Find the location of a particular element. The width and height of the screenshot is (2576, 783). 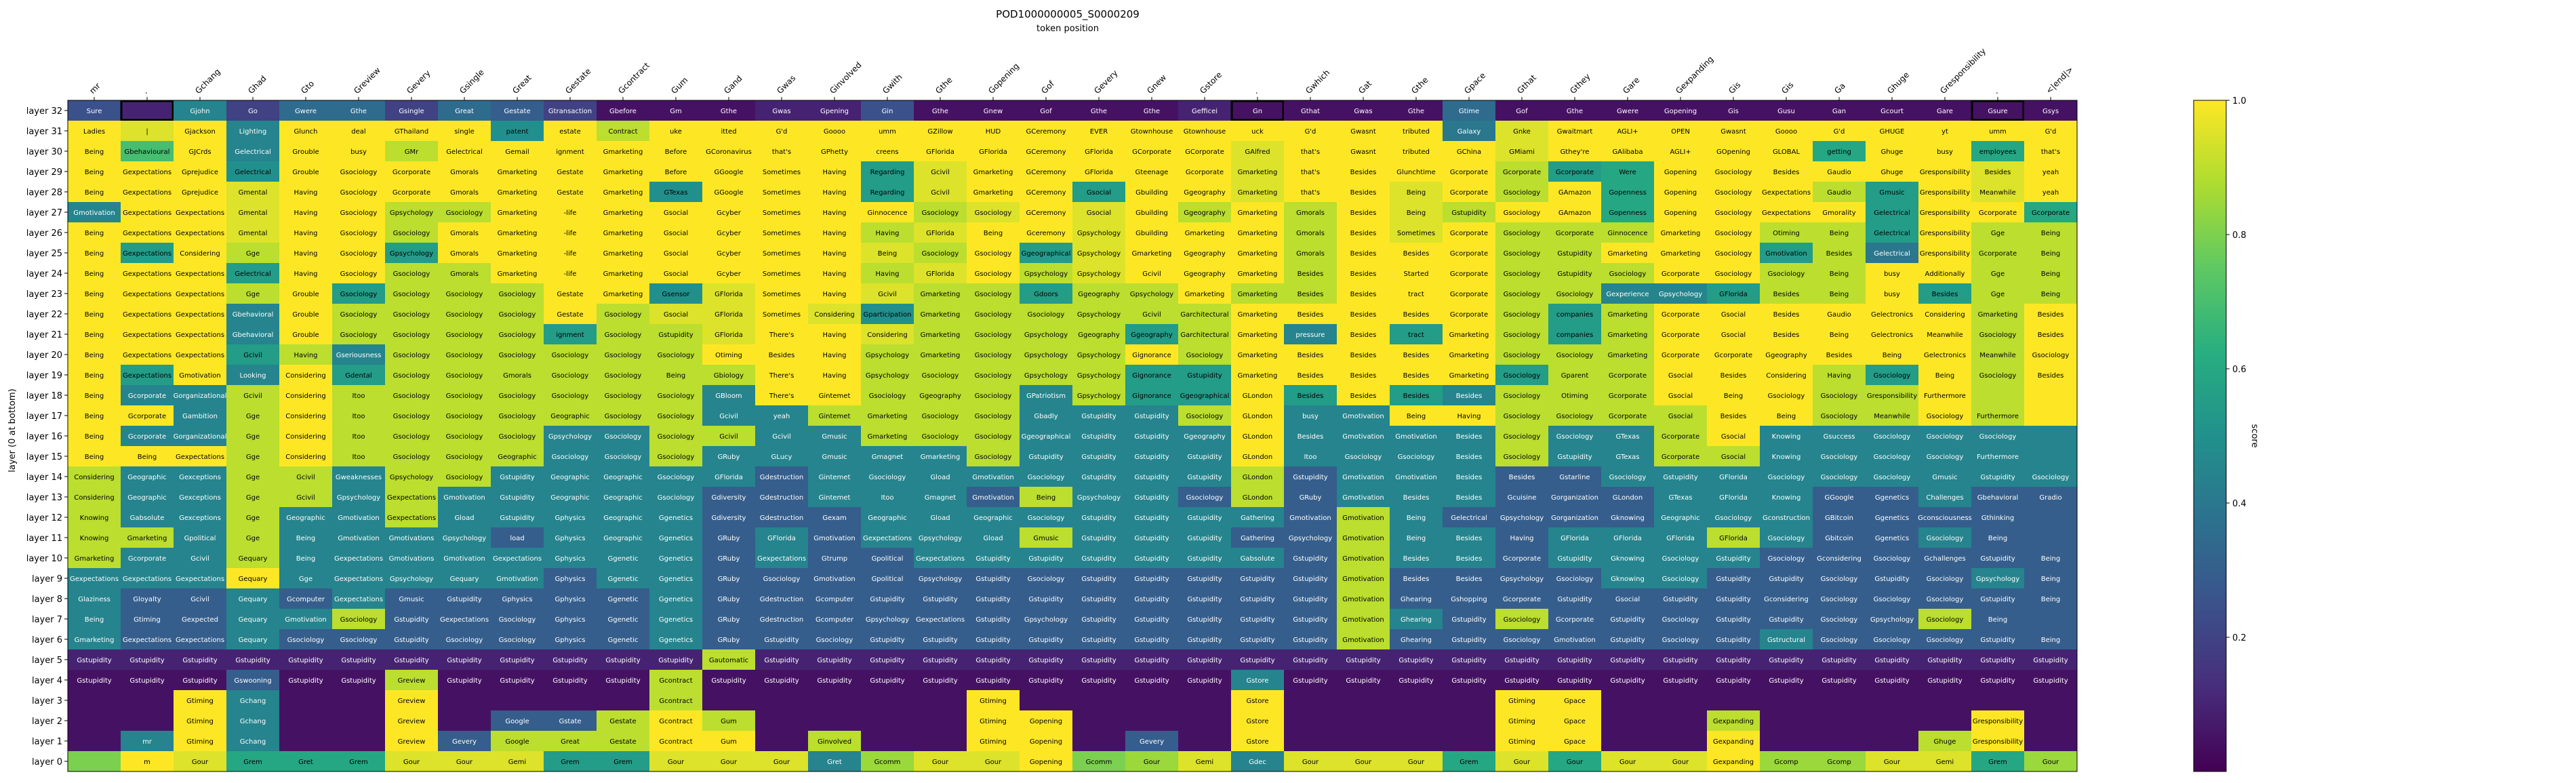

cell-label: Sometimes is located at coordinates (782, 172).